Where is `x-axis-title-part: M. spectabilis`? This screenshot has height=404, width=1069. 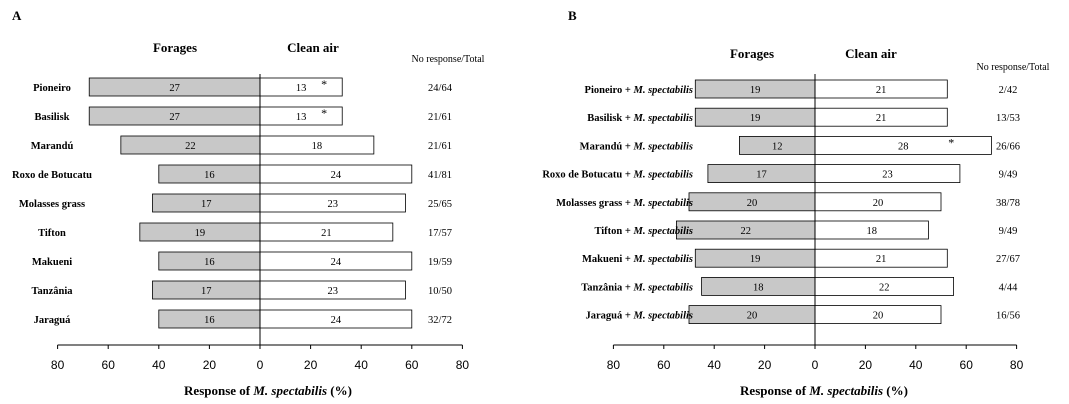 x-axis-title-part: M. spectabilis is located at coordinates (845, 390).